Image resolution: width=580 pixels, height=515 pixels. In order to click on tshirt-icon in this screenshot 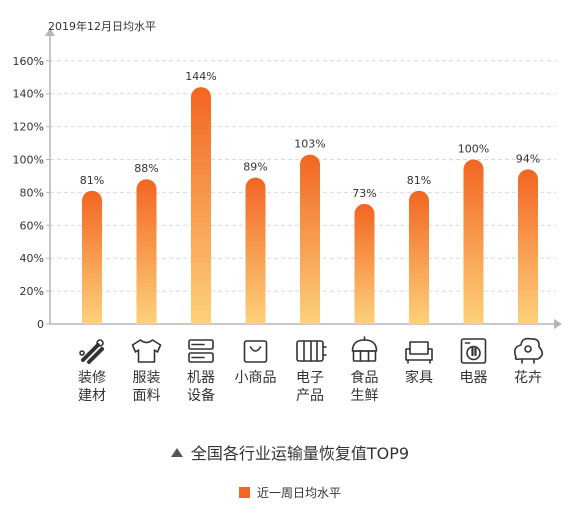, I will do `click(146, 351)`.